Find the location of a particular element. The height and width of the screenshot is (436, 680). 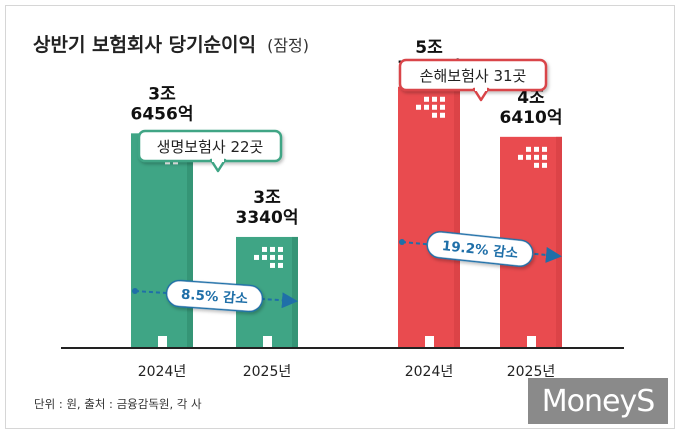

value-label: 4조 is located at coordinates (531, 98).